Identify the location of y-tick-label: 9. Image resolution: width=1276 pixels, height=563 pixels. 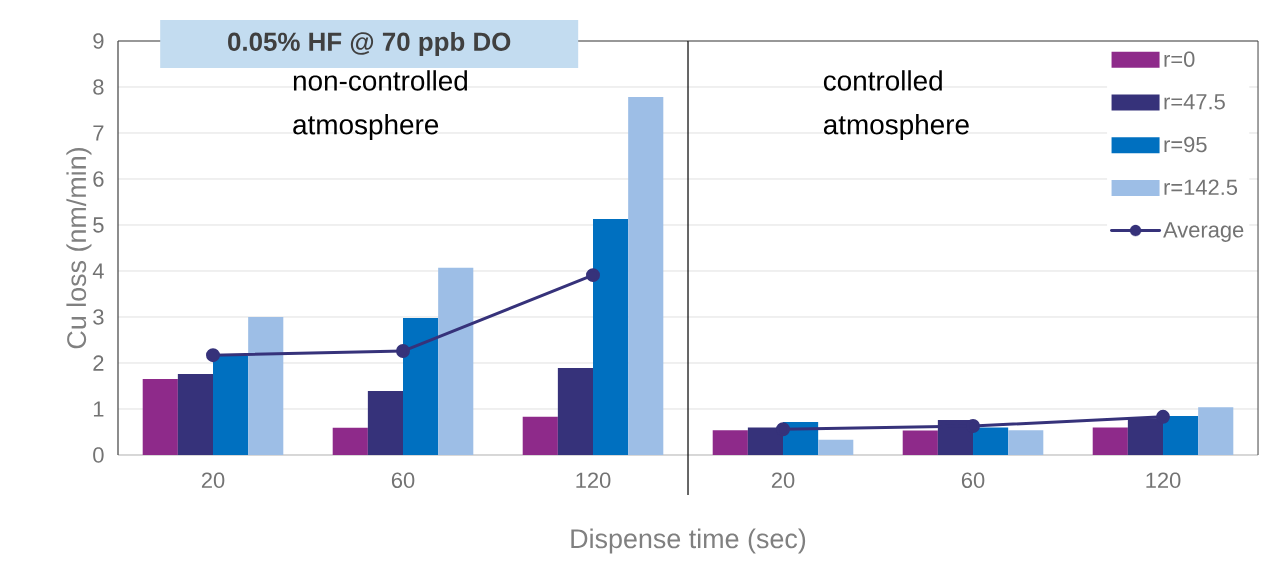
(98, 41).